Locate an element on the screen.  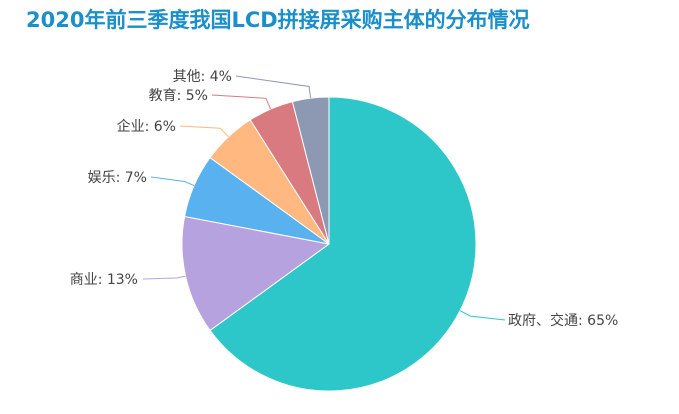
chart-title: 2020年前三季度我国LCD拼接屏采购主体的分布情况 is located at coordinates (278, 20).